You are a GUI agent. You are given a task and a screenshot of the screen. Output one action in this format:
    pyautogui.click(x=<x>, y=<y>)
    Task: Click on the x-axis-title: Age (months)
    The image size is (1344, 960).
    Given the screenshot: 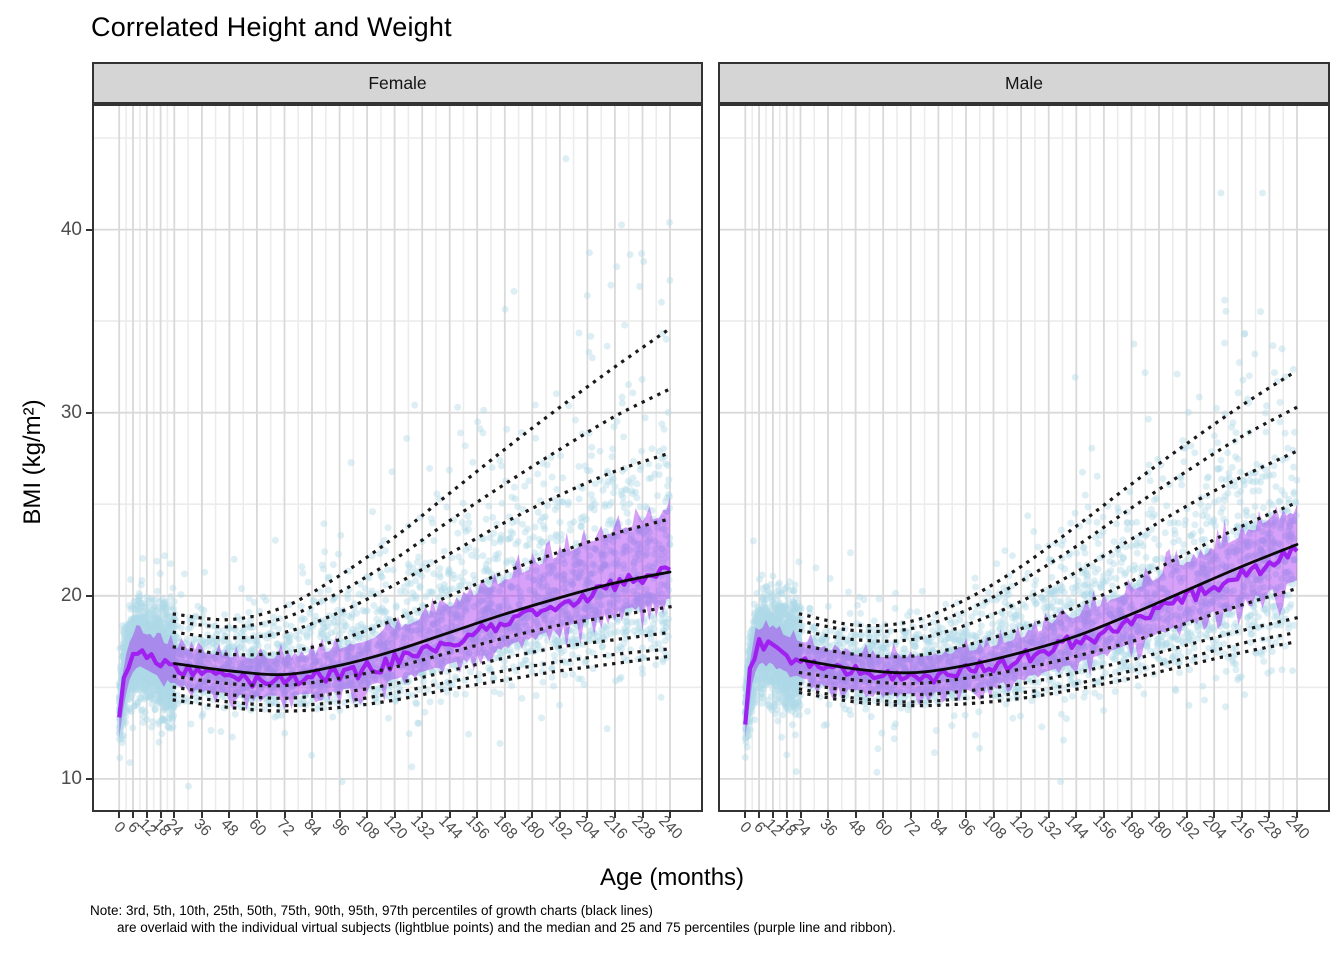 What is the action you would take?
    pyautogui.click(x=672, y=877)
    